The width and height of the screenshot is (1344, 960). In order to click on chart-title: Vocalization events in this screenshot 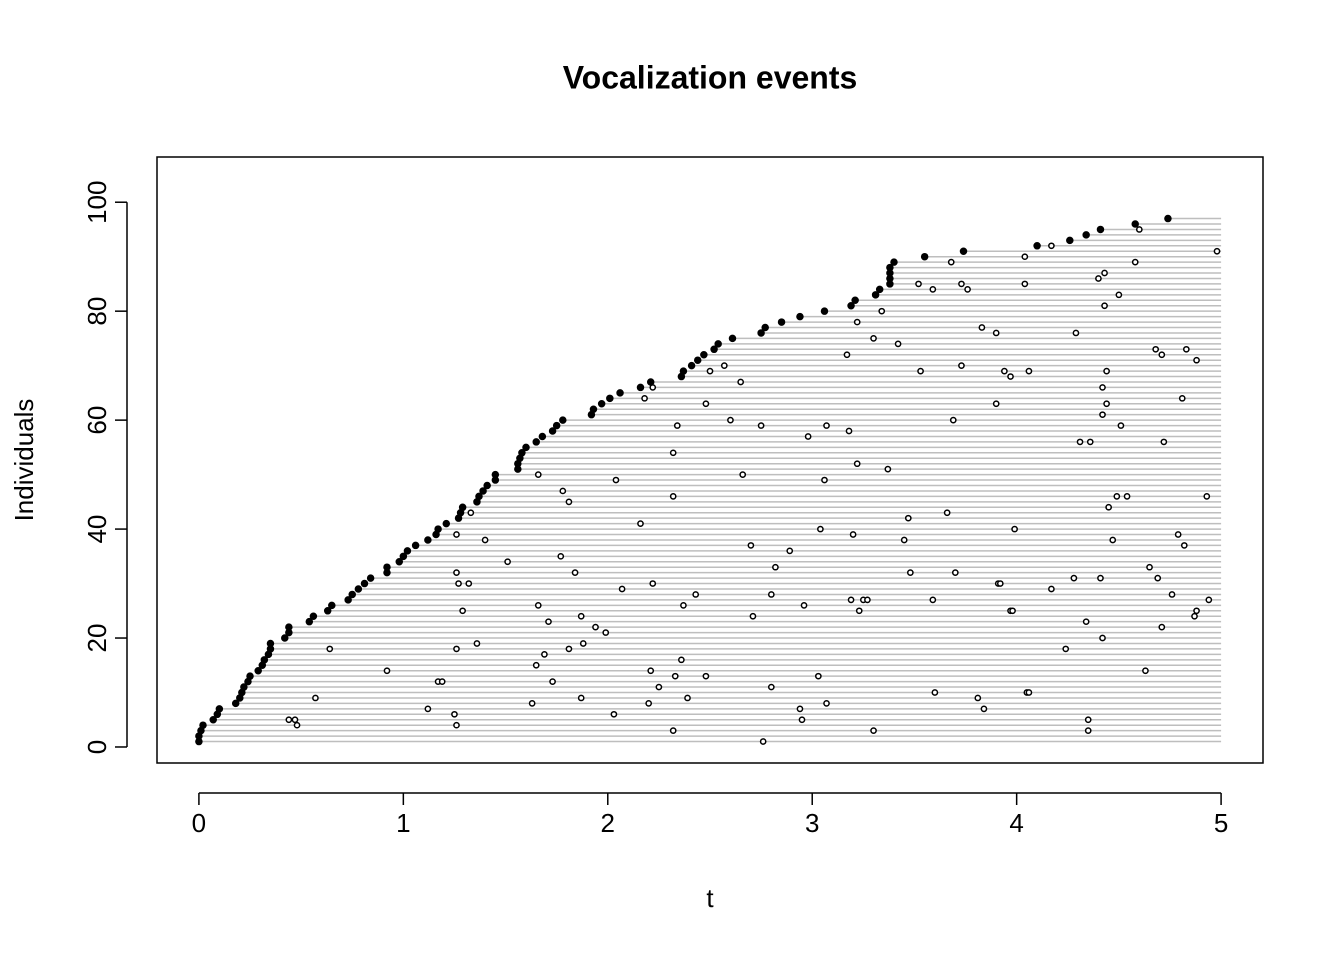, I will do `click(710, 77)`.